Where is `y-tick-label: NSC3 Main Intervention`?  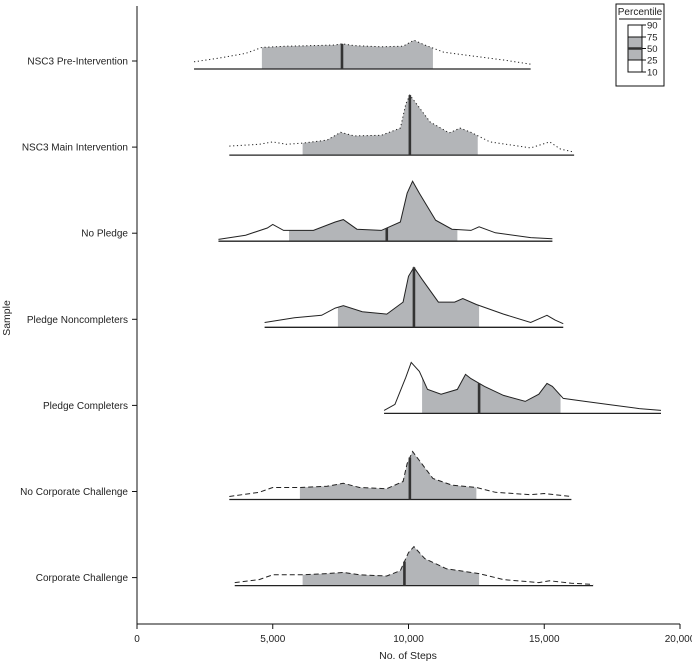
y-tick-label: NSC3 Main Intervention is located at coordinates (75, 148).